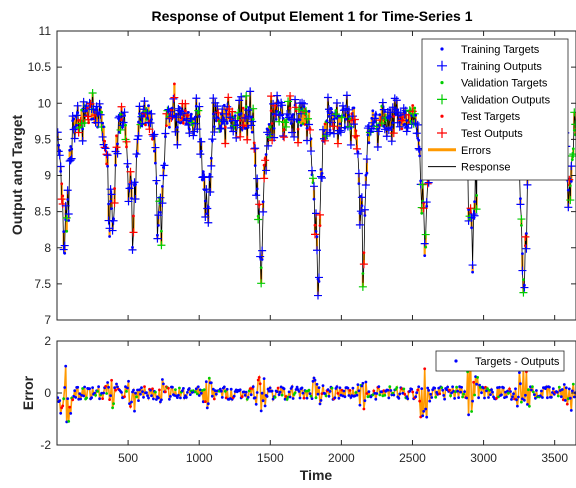 The height and width of the screenshot is (488, 576). Describe the element at coordinates (492, 134) in the screenshot. I see `legend-entry-label: Test Outputs` at that location.